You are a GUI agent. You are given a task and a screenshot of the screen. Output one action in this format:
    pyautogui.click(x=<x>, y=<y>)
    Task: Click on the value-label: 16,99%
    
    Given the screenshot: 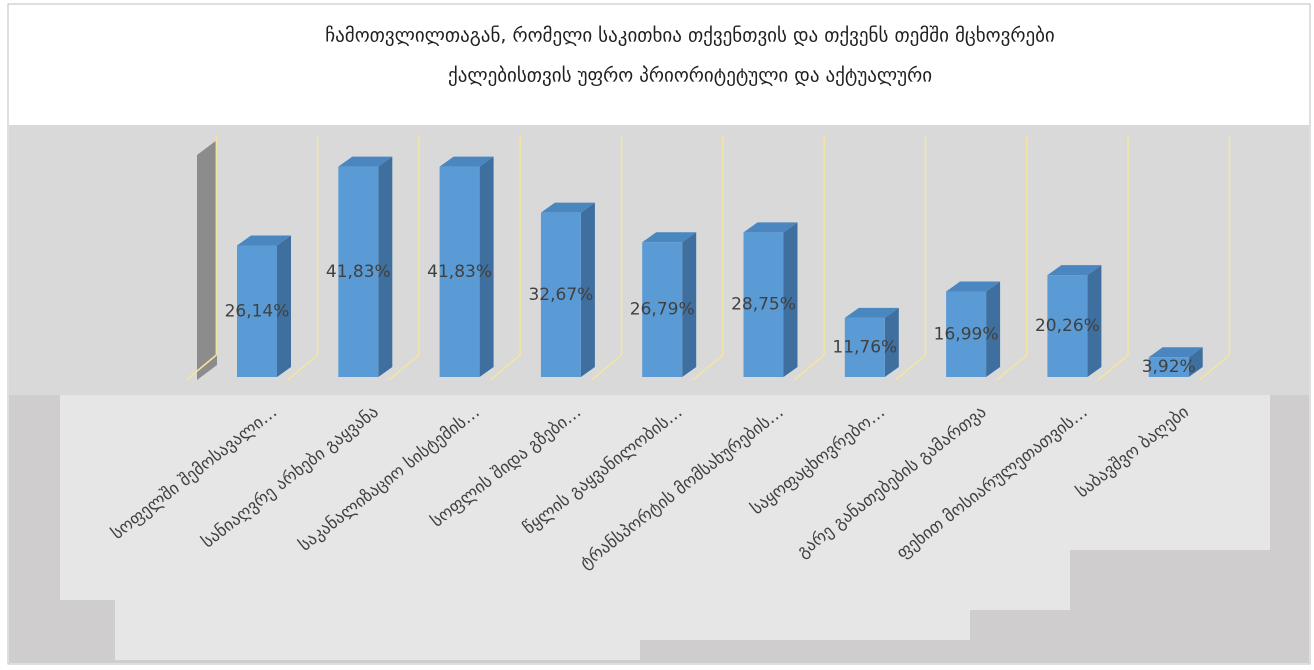 What is the action you would take?
    pyautogui.click(x=966, y=334)
    